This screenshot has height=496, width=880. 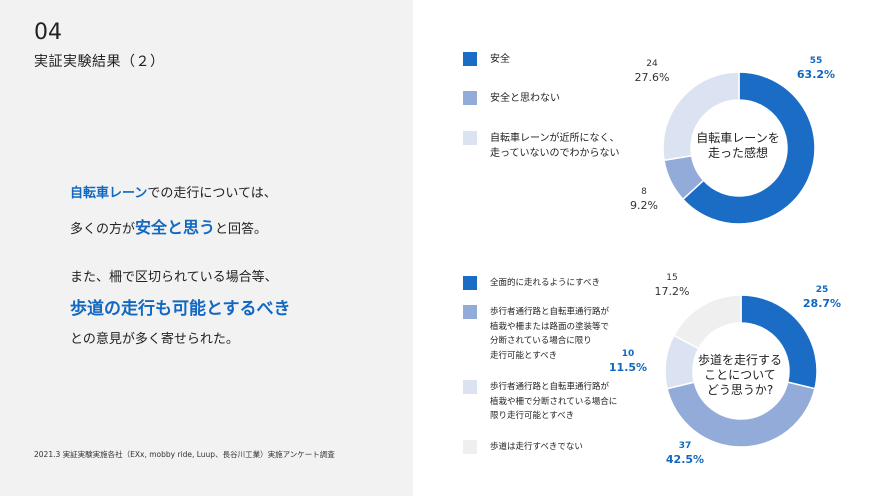 What do you see at coordinates (536, 447) in the screenshot?
I see `legend-label: 歩道は走行すべきでない` at bounding box center [536, 447].